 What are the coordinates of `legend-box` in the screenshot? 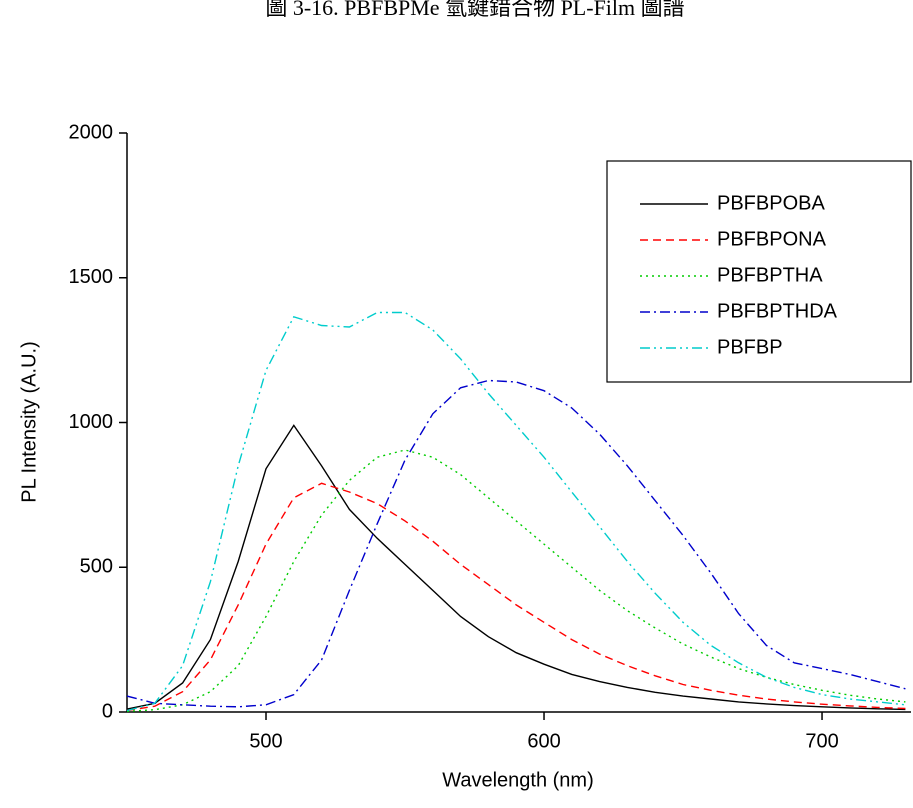 It's located at (759, 271).